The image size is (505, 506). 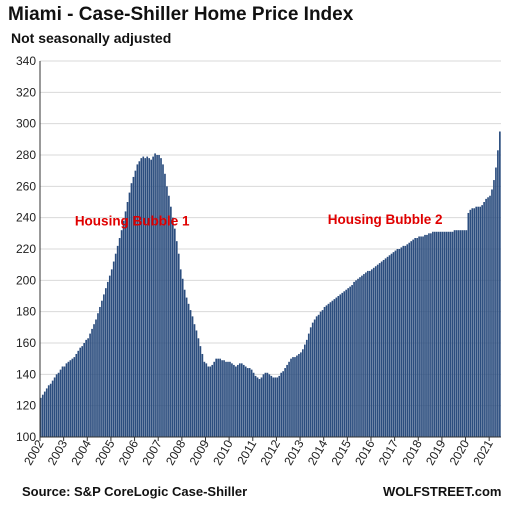 I want to click on x-tick-label: 2011, so click(x=246, y=452).